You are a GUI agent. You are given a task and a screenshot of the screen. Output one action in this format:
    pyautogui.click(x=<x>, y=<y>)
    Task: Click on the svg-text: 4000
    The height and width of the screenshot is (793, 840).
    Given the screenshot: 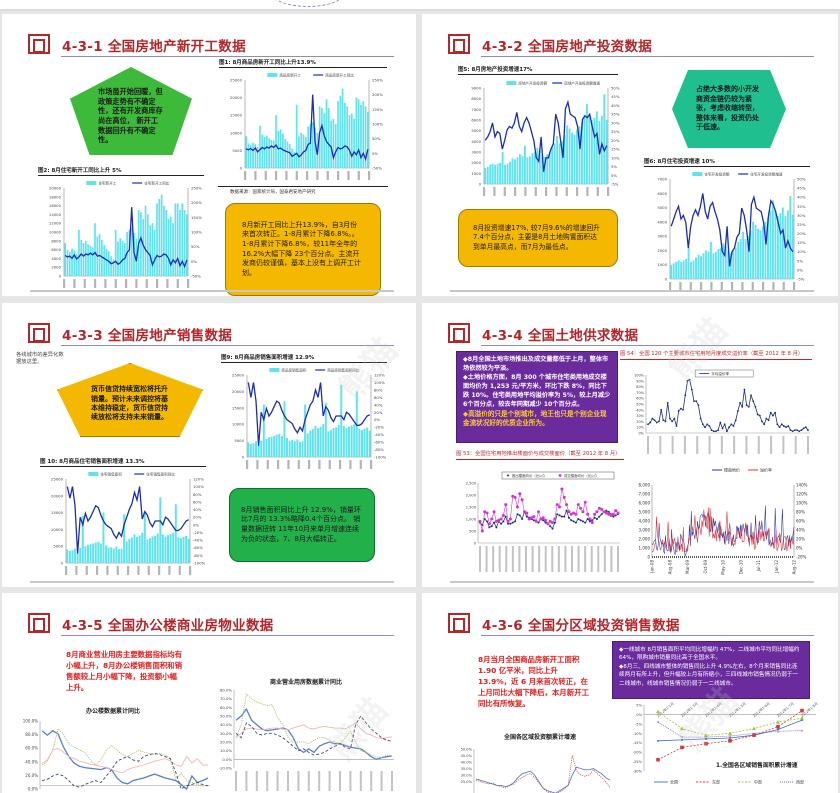 What is the action you would take?
    pyautogui.click(x=56, y=258)
    